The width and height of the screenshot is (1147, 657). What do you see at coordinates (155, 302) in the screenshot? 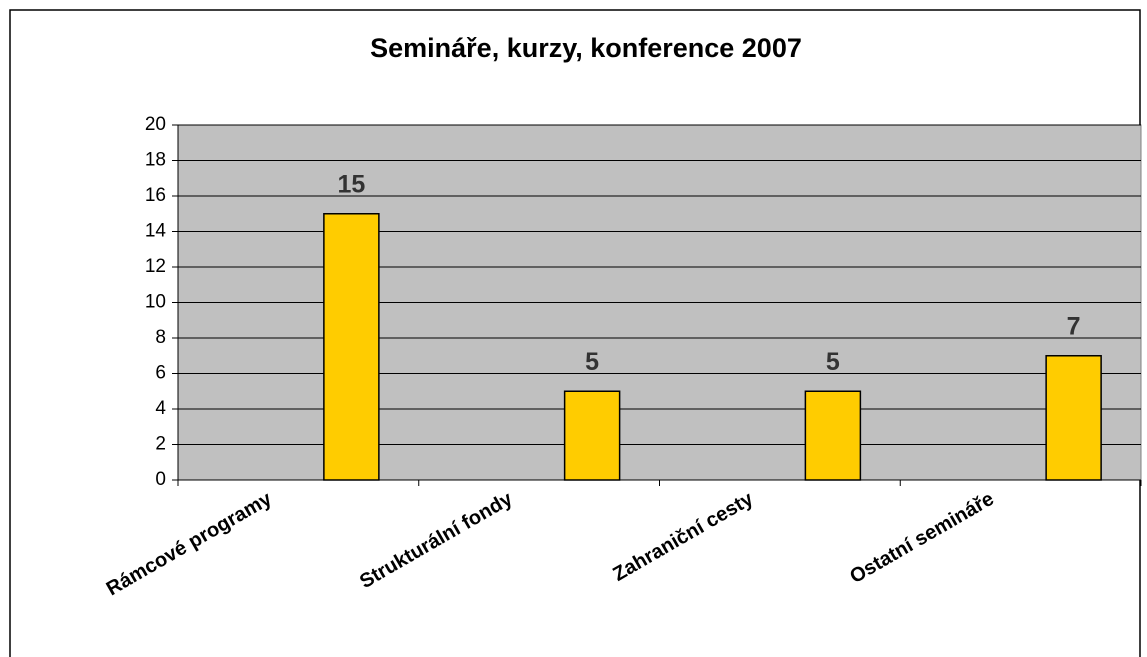
I see `y-tick-label: 10` at bounding box center [155, 302].